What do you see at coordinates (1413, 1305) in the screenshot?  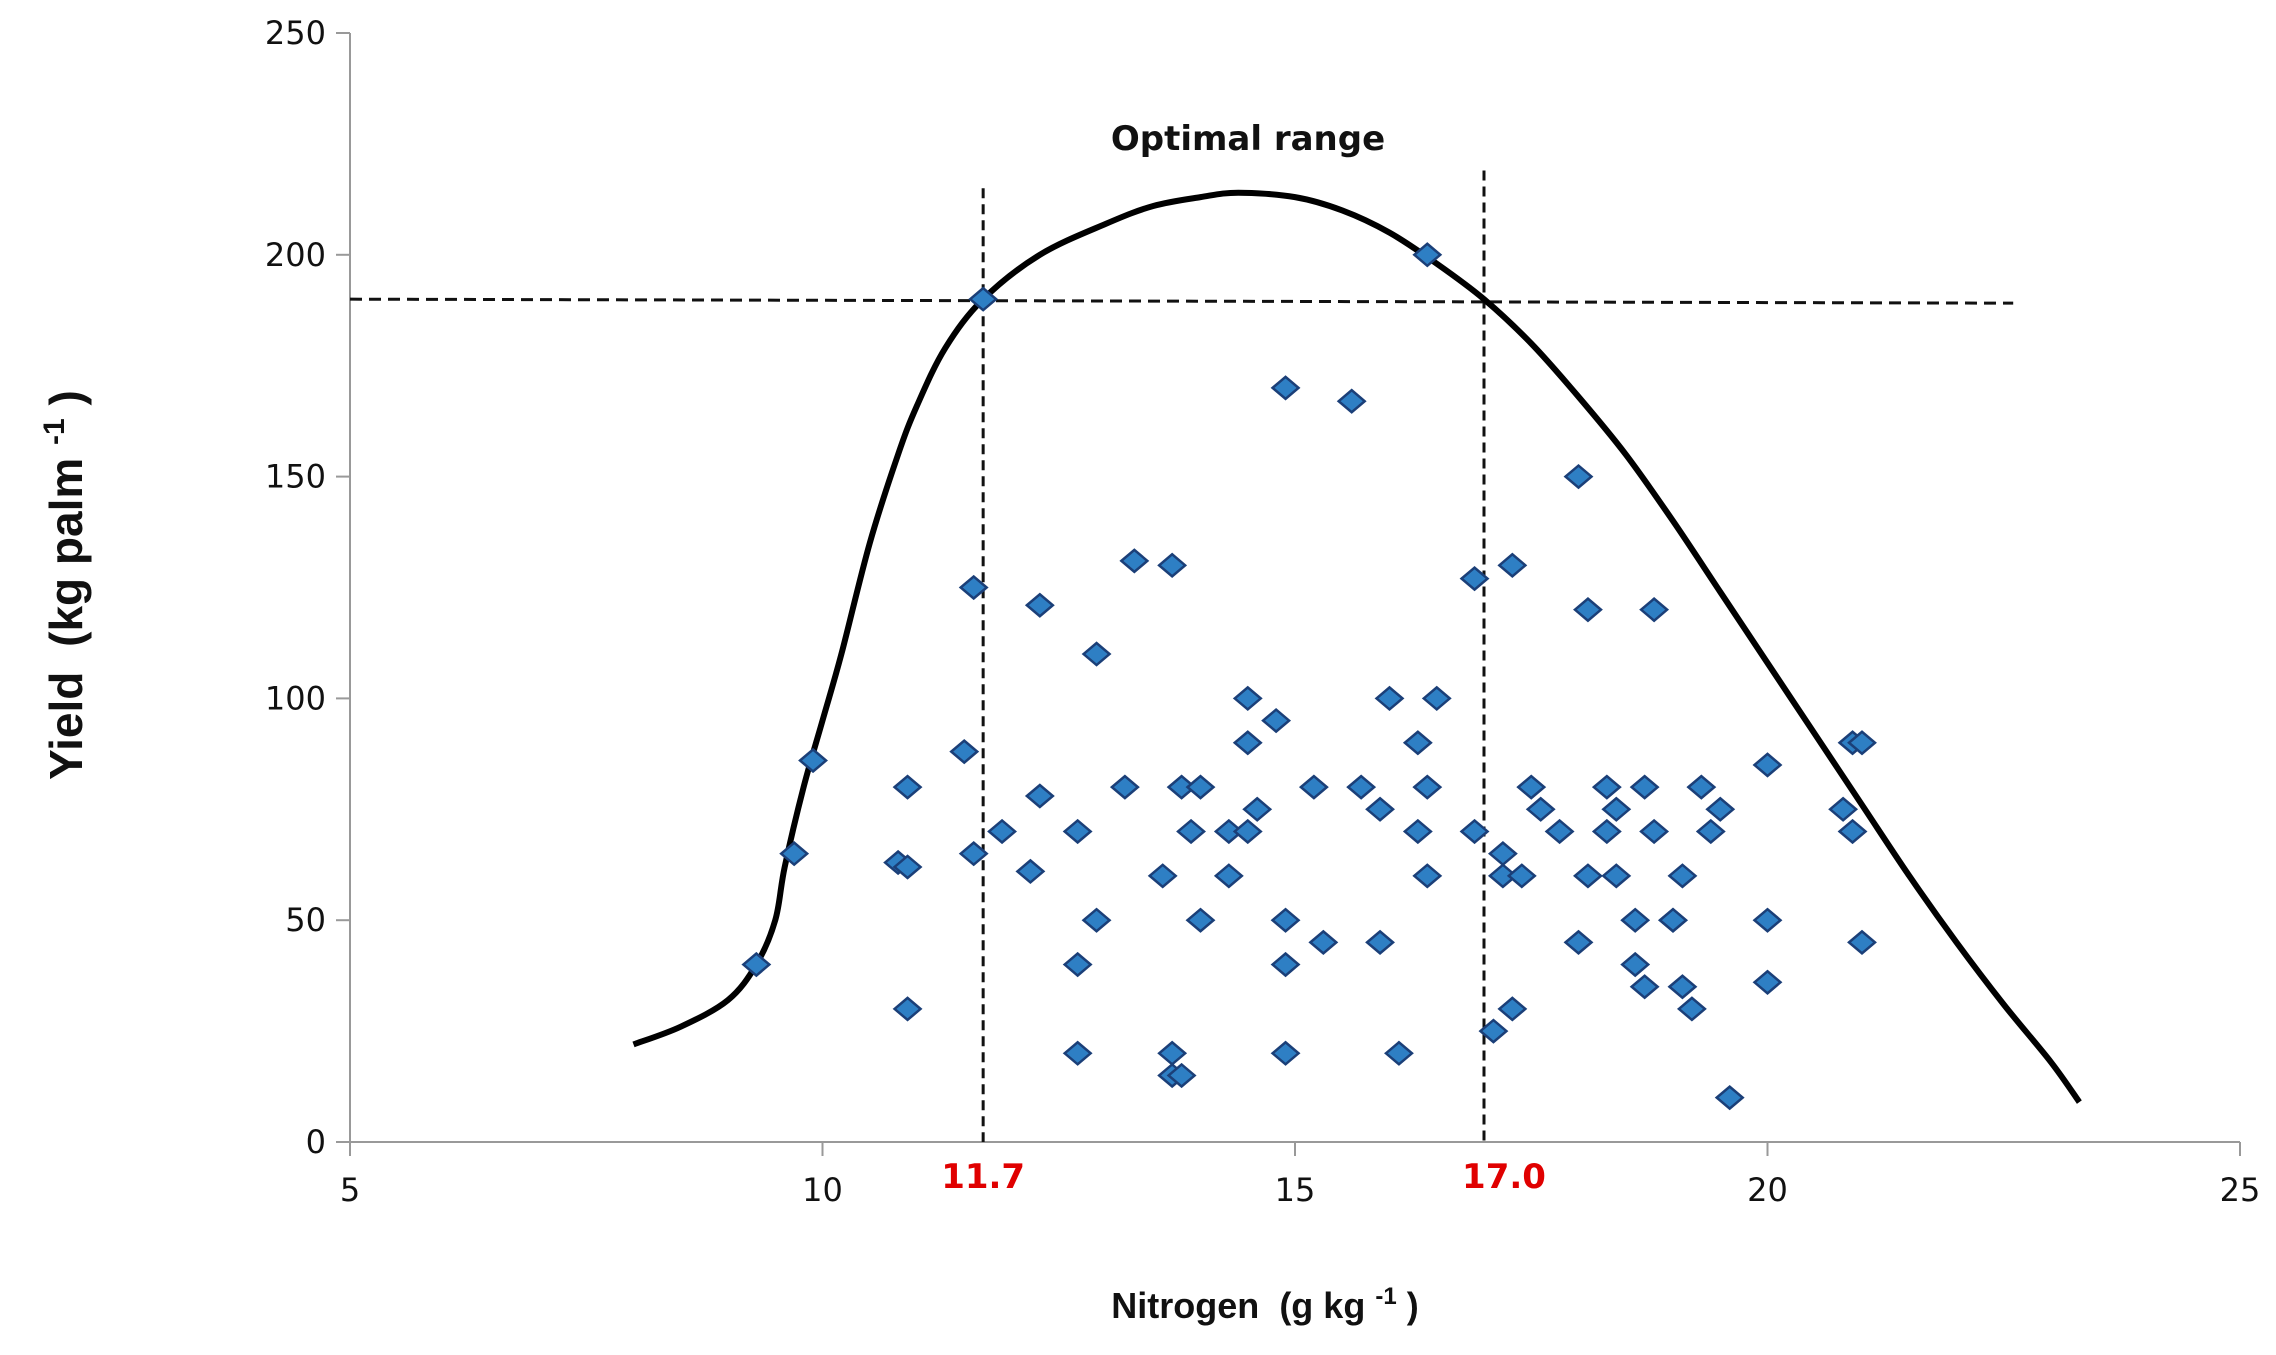 I see `x-axis-title-close: )` at bounding box center [1413, 1305].